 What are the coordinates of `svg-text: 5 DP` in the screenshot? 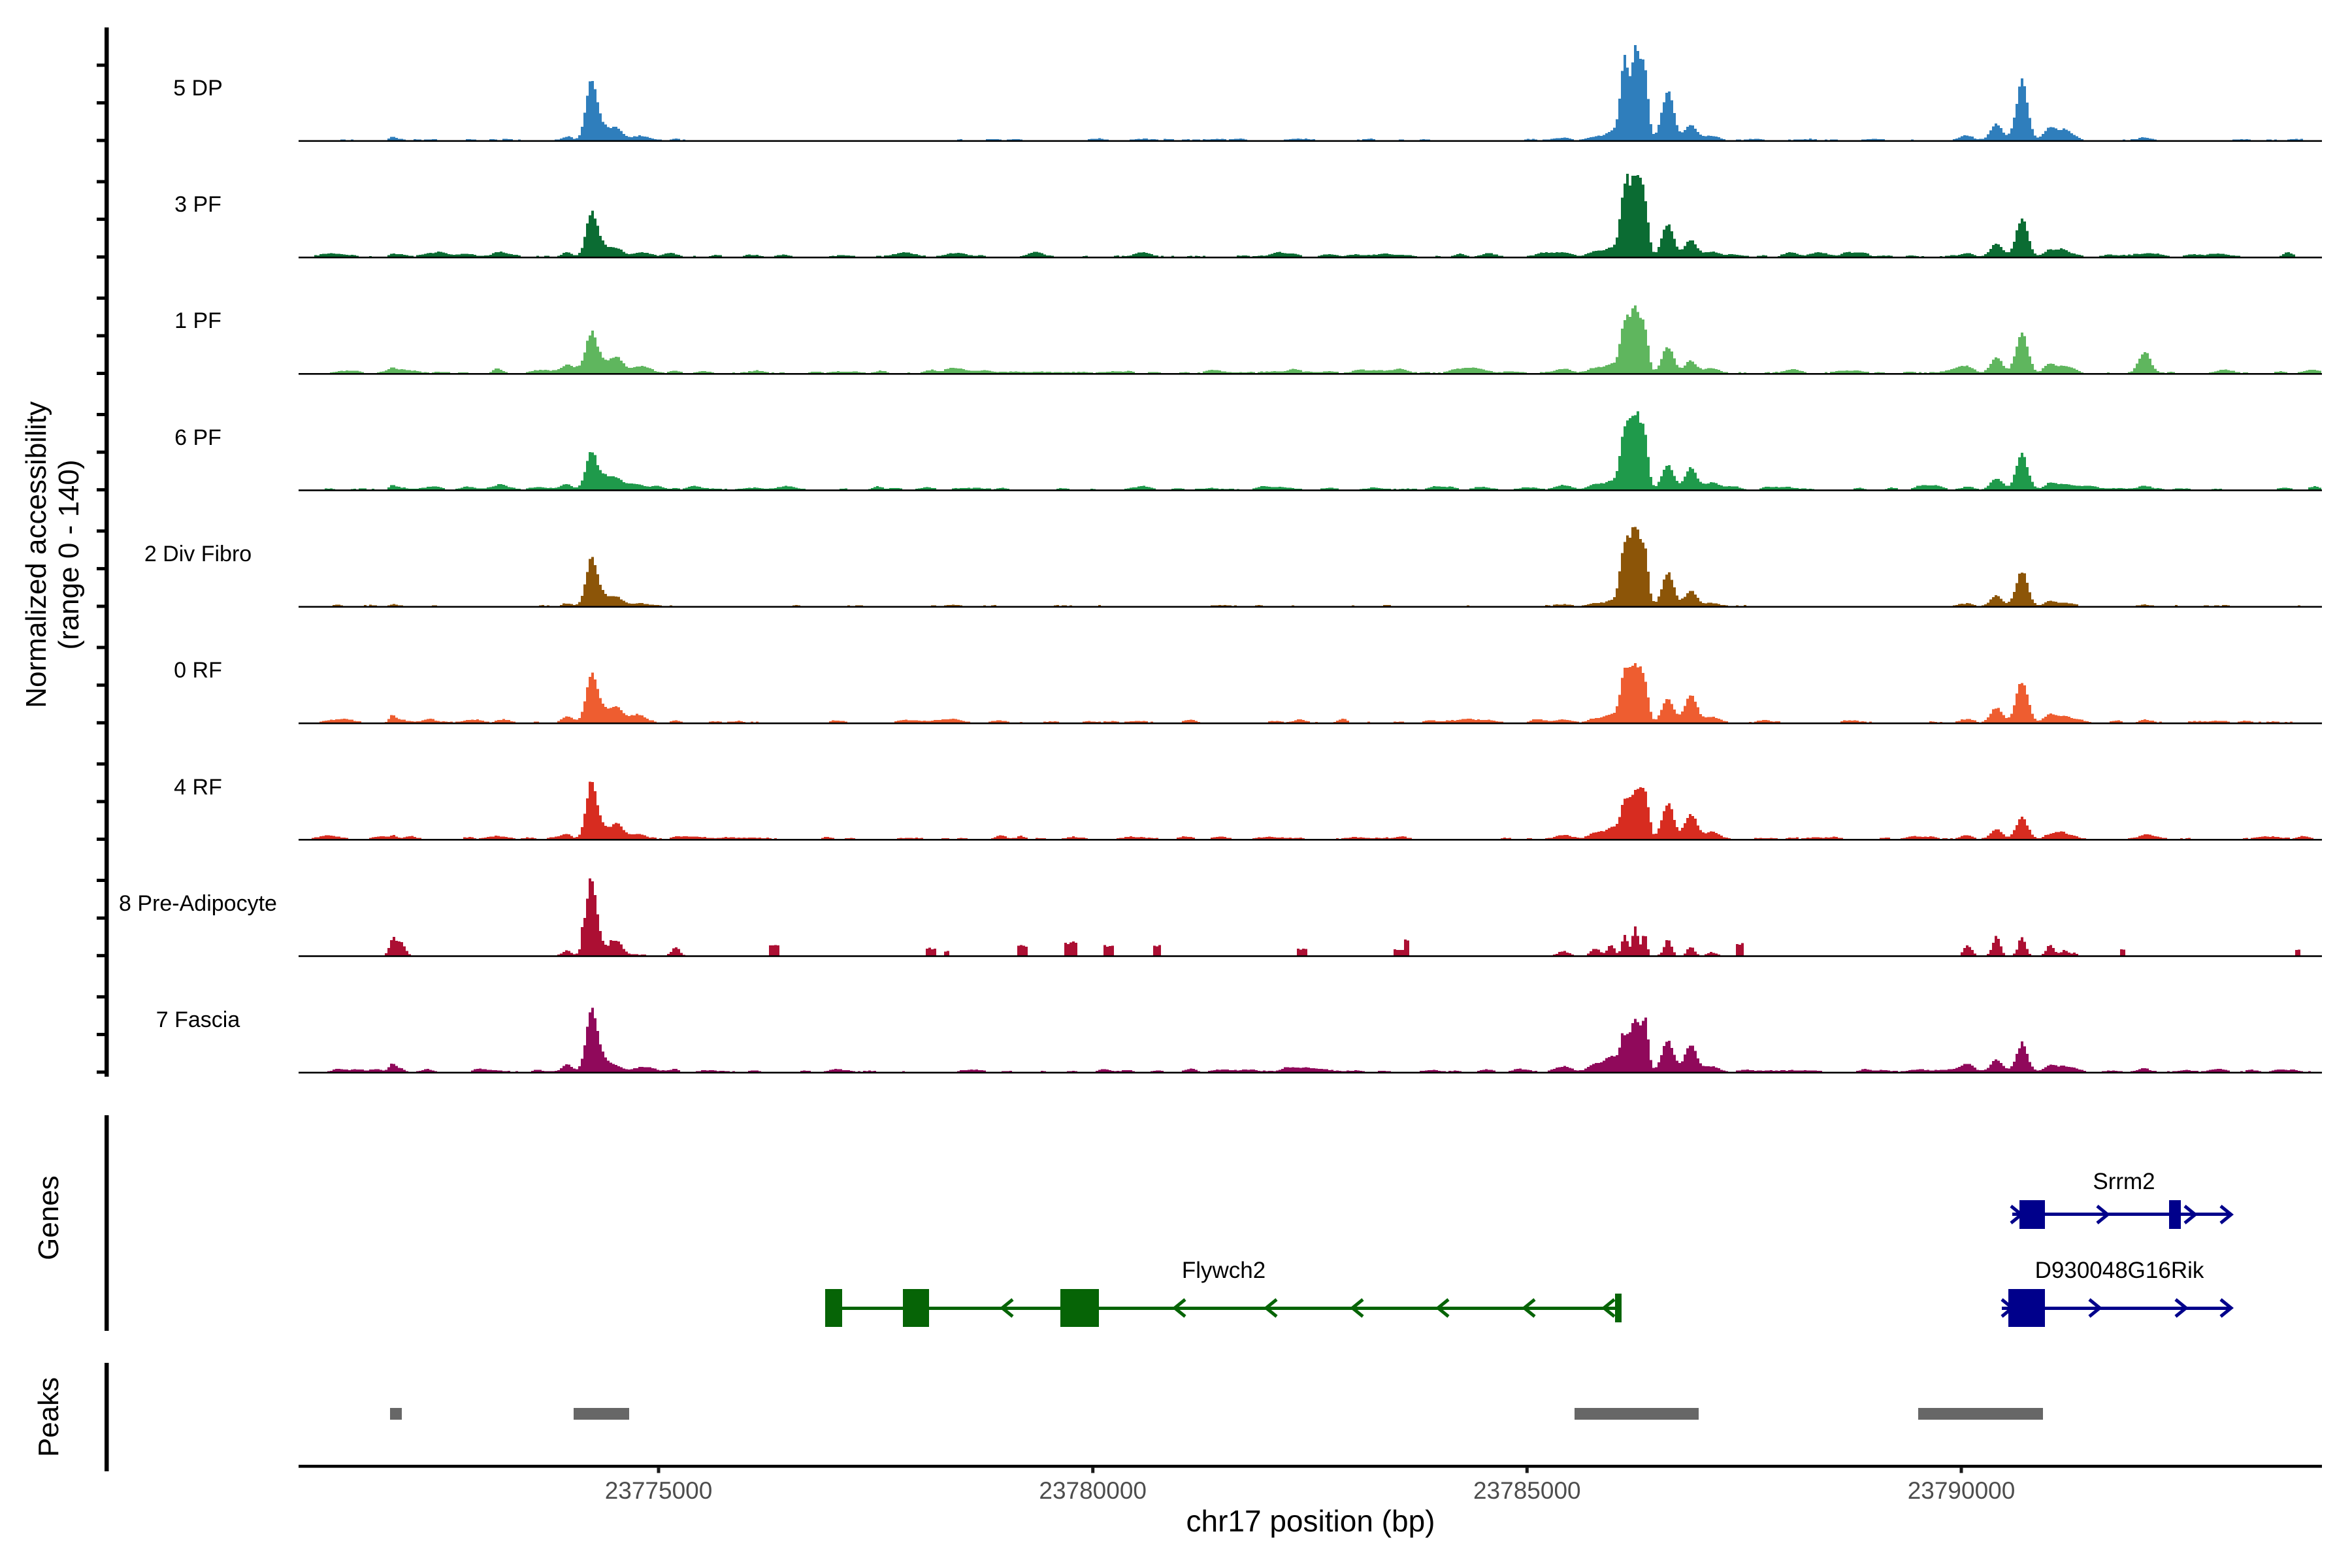 It's located at (198, 88).